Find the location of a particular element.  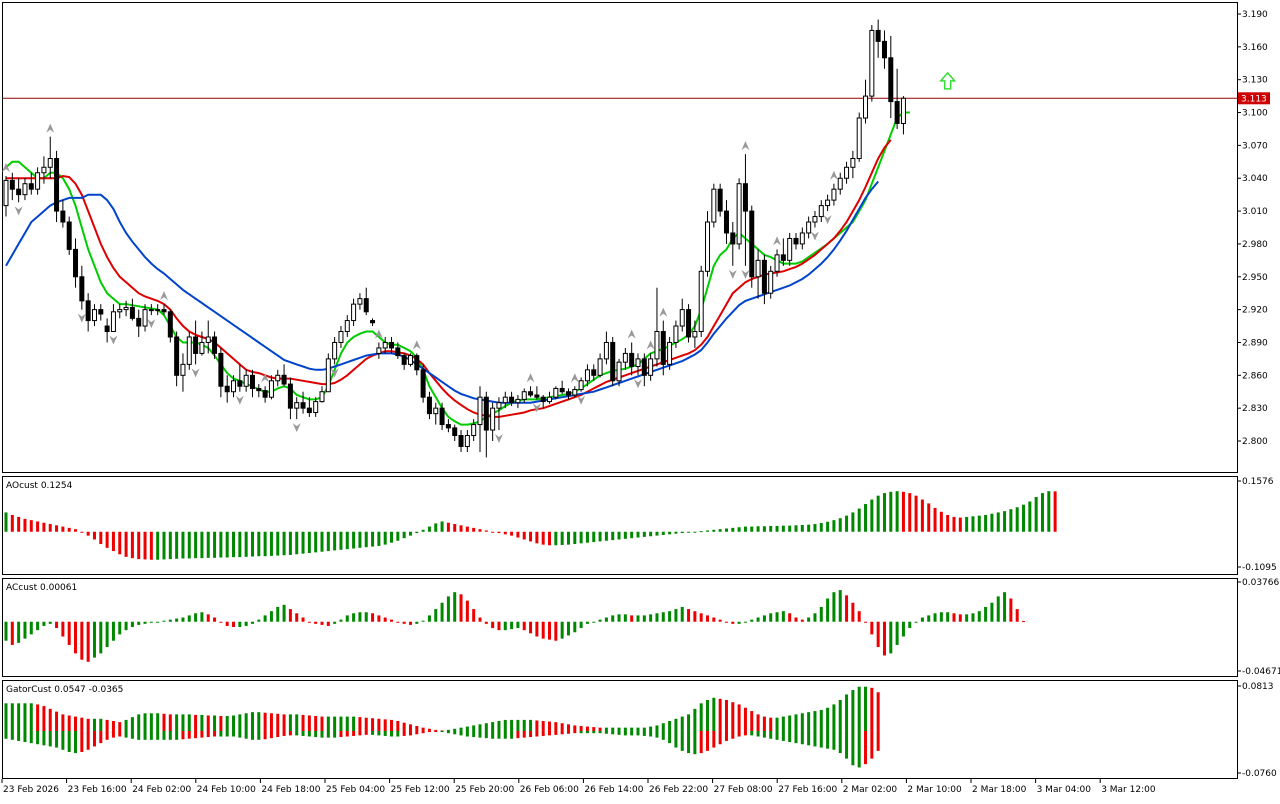

gator-indicator-label: GatorCust 0.0547 -0.0365 is located at coordinates (64, 690).